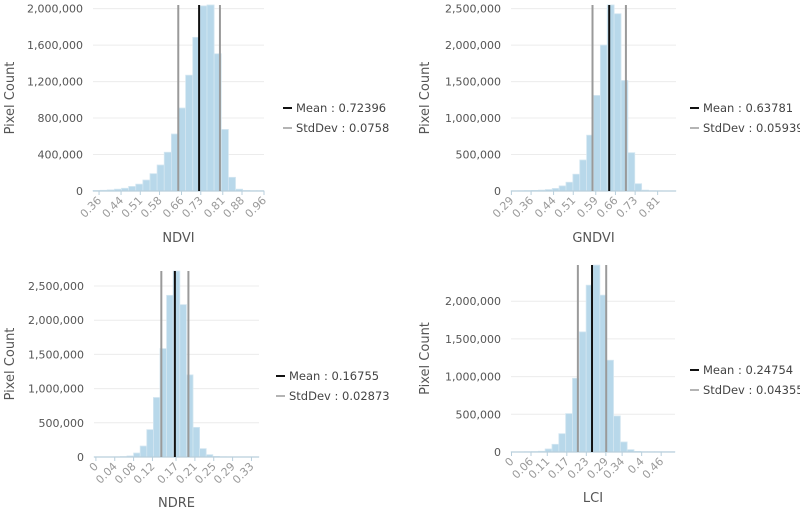 The image size is (800, 513). What do you see at coordinates (336, 118) in the screenshot?
I see `legend: Mean : 0.72396 StdDev : 0.0758` at bounding box center [336, 118].